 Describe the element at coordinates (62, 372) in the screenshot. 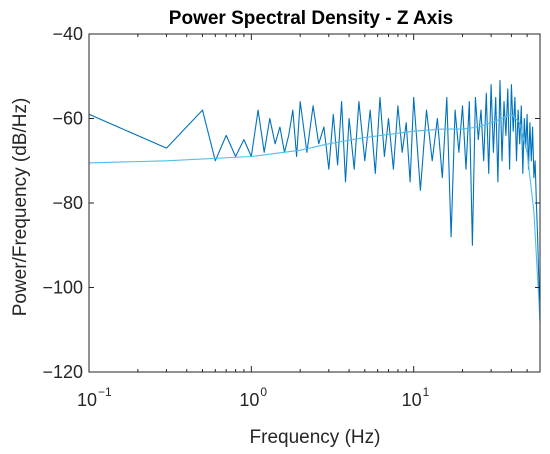

I see `y-tick-label: −120` at that location.